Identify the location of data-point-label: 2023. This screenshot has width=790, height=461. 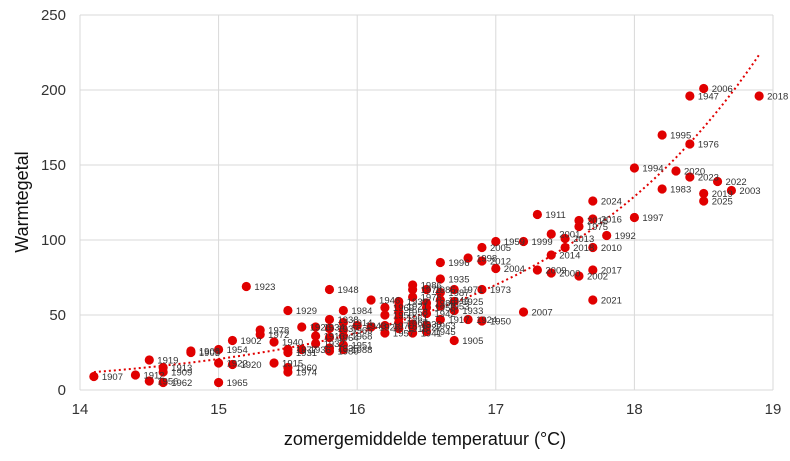
(708, 178).